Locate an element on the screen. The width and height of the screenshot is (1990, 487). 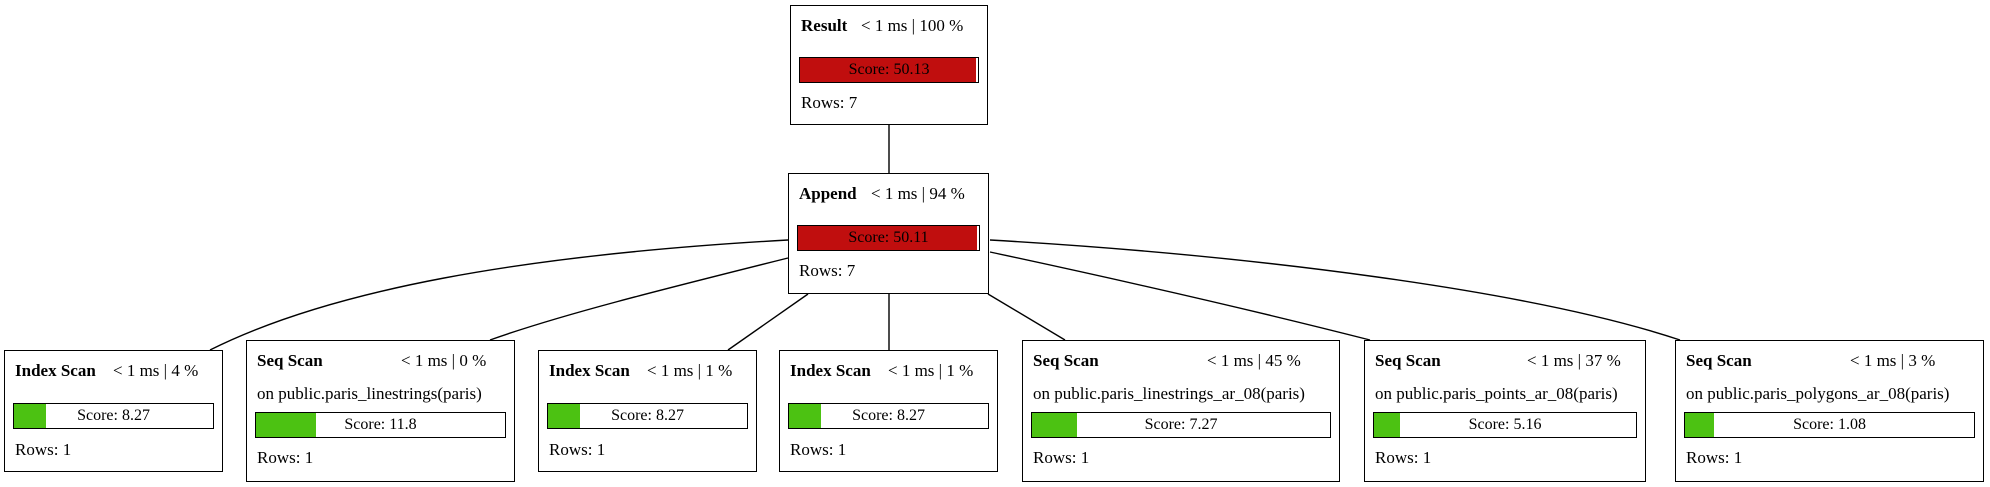
score-label: Score: 5.16 is located at coordinates (1505, 424).